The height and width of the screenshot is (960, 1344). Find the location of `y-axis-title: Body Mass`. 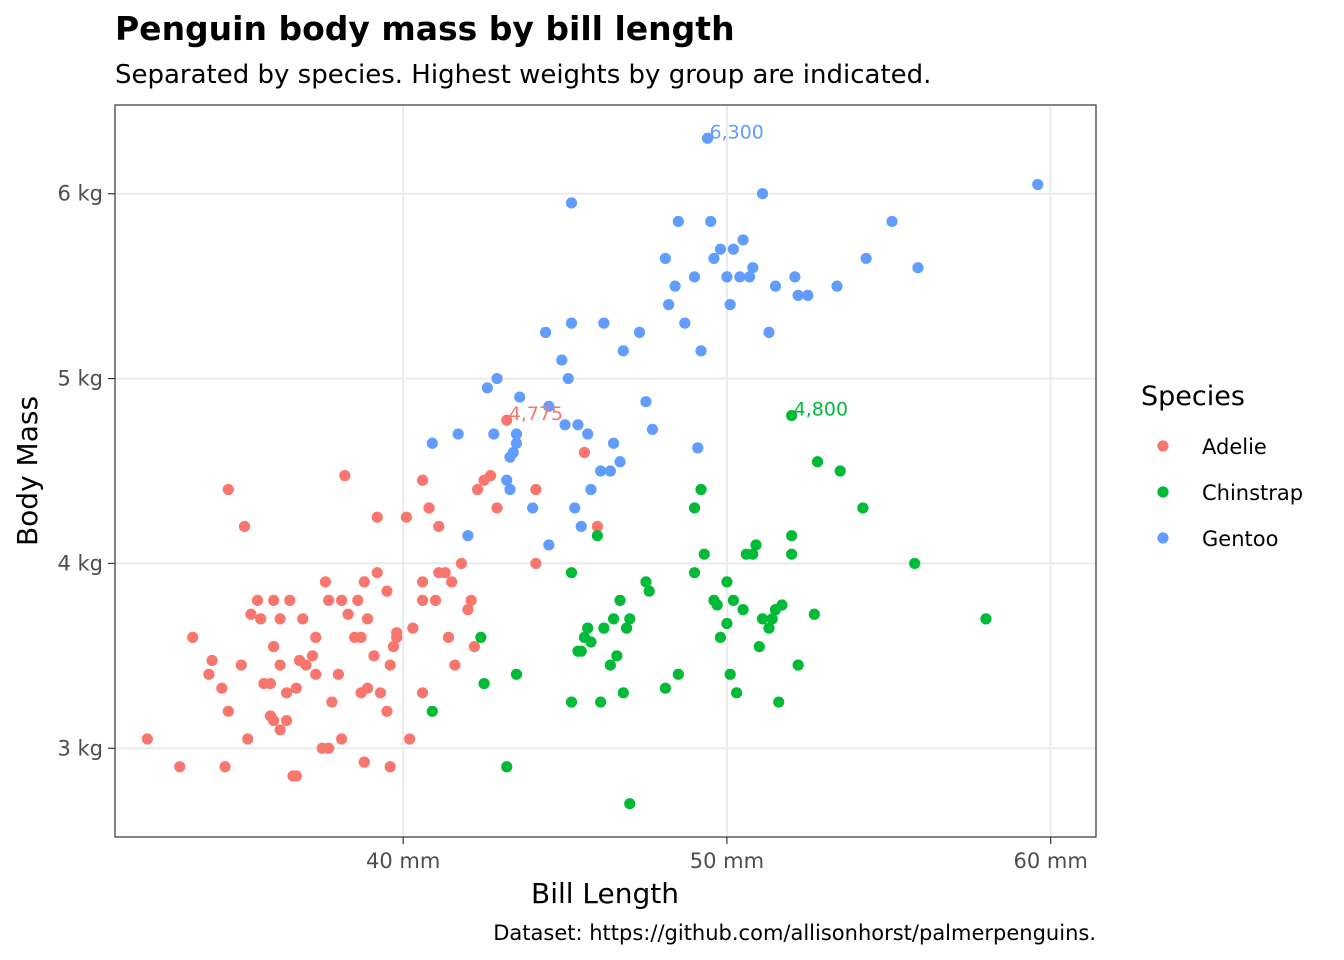

y-axis-title: Body Mass is located at coordinates (27, 471).